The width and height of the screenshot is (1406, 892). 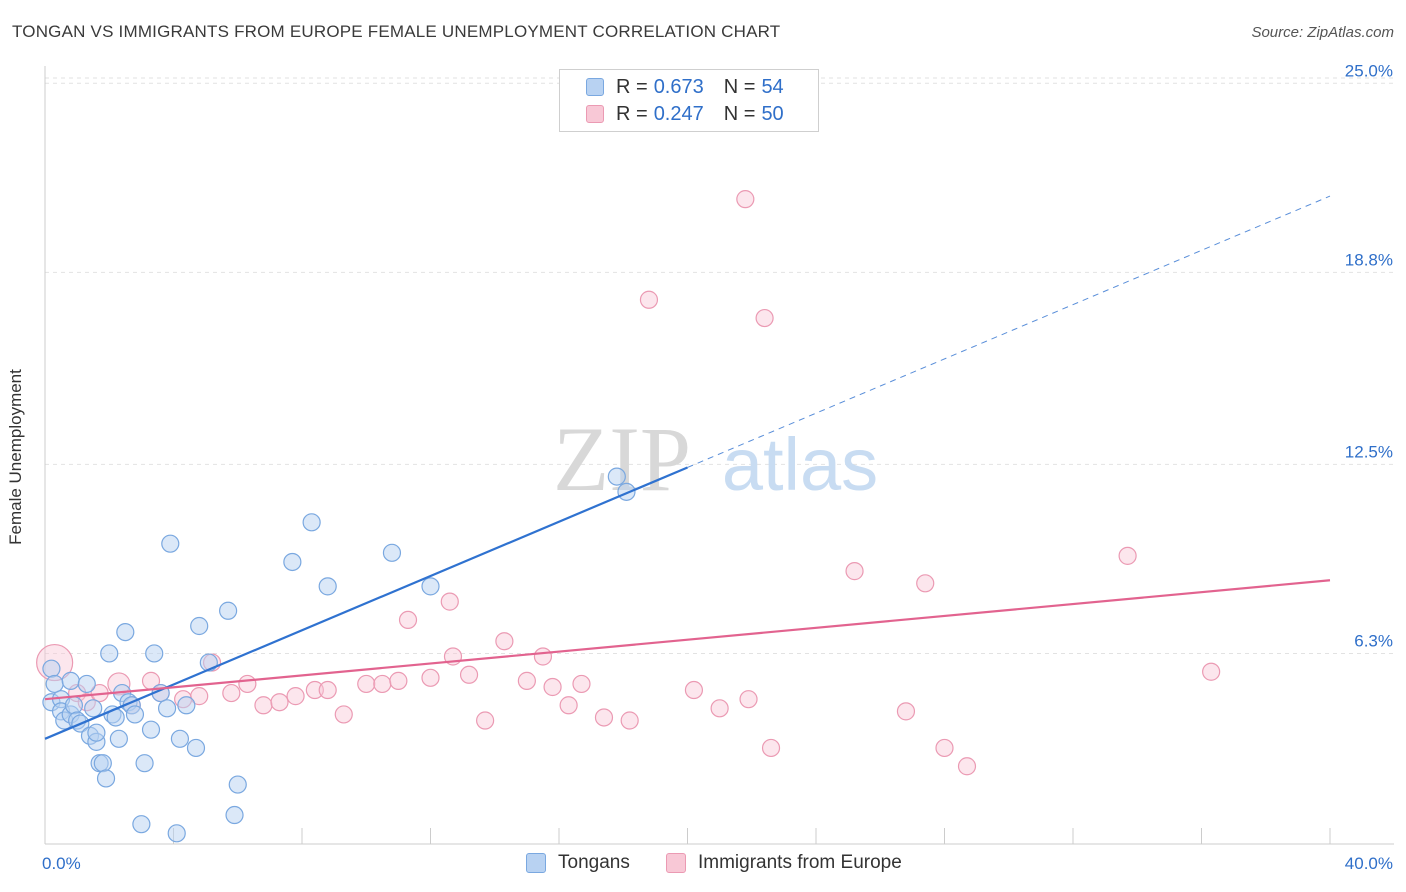 I want to click on legend-item-tongans: Tongans, so click(x=578, y=863).